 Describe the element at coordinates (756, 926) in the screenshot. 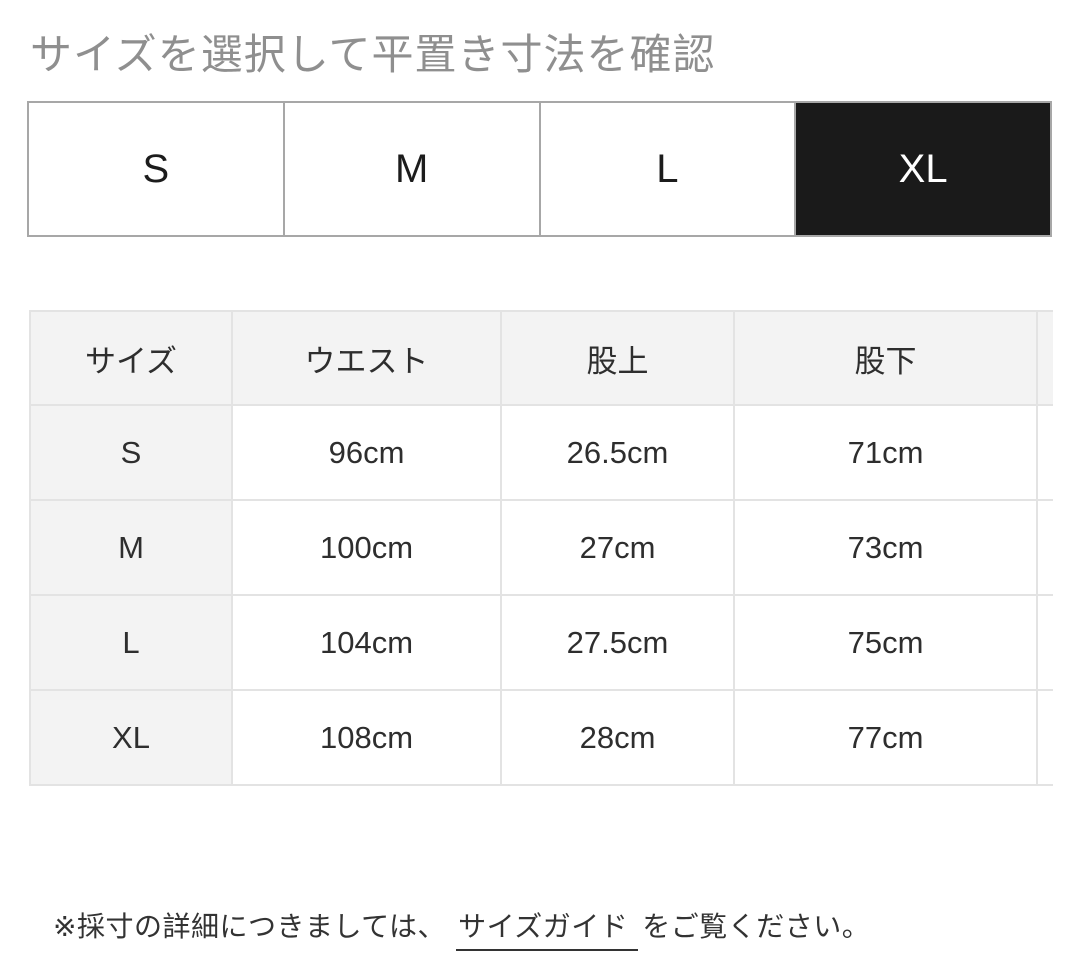

I see `footnote-suffix: をご覧ください。` at that location.